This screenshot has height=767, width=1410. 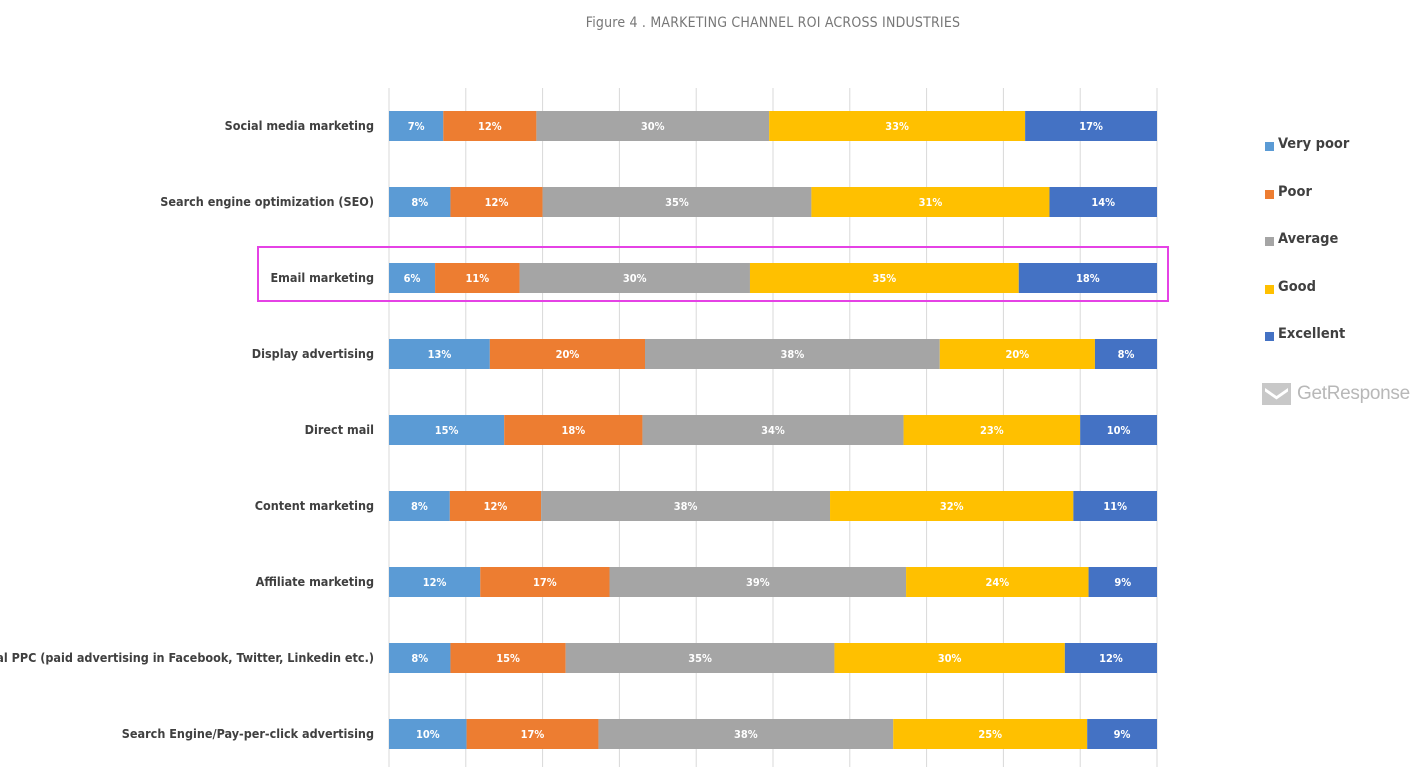 I want to click on data-label-affiliate-marketing-good: 24%, so click(x=997, y=582).